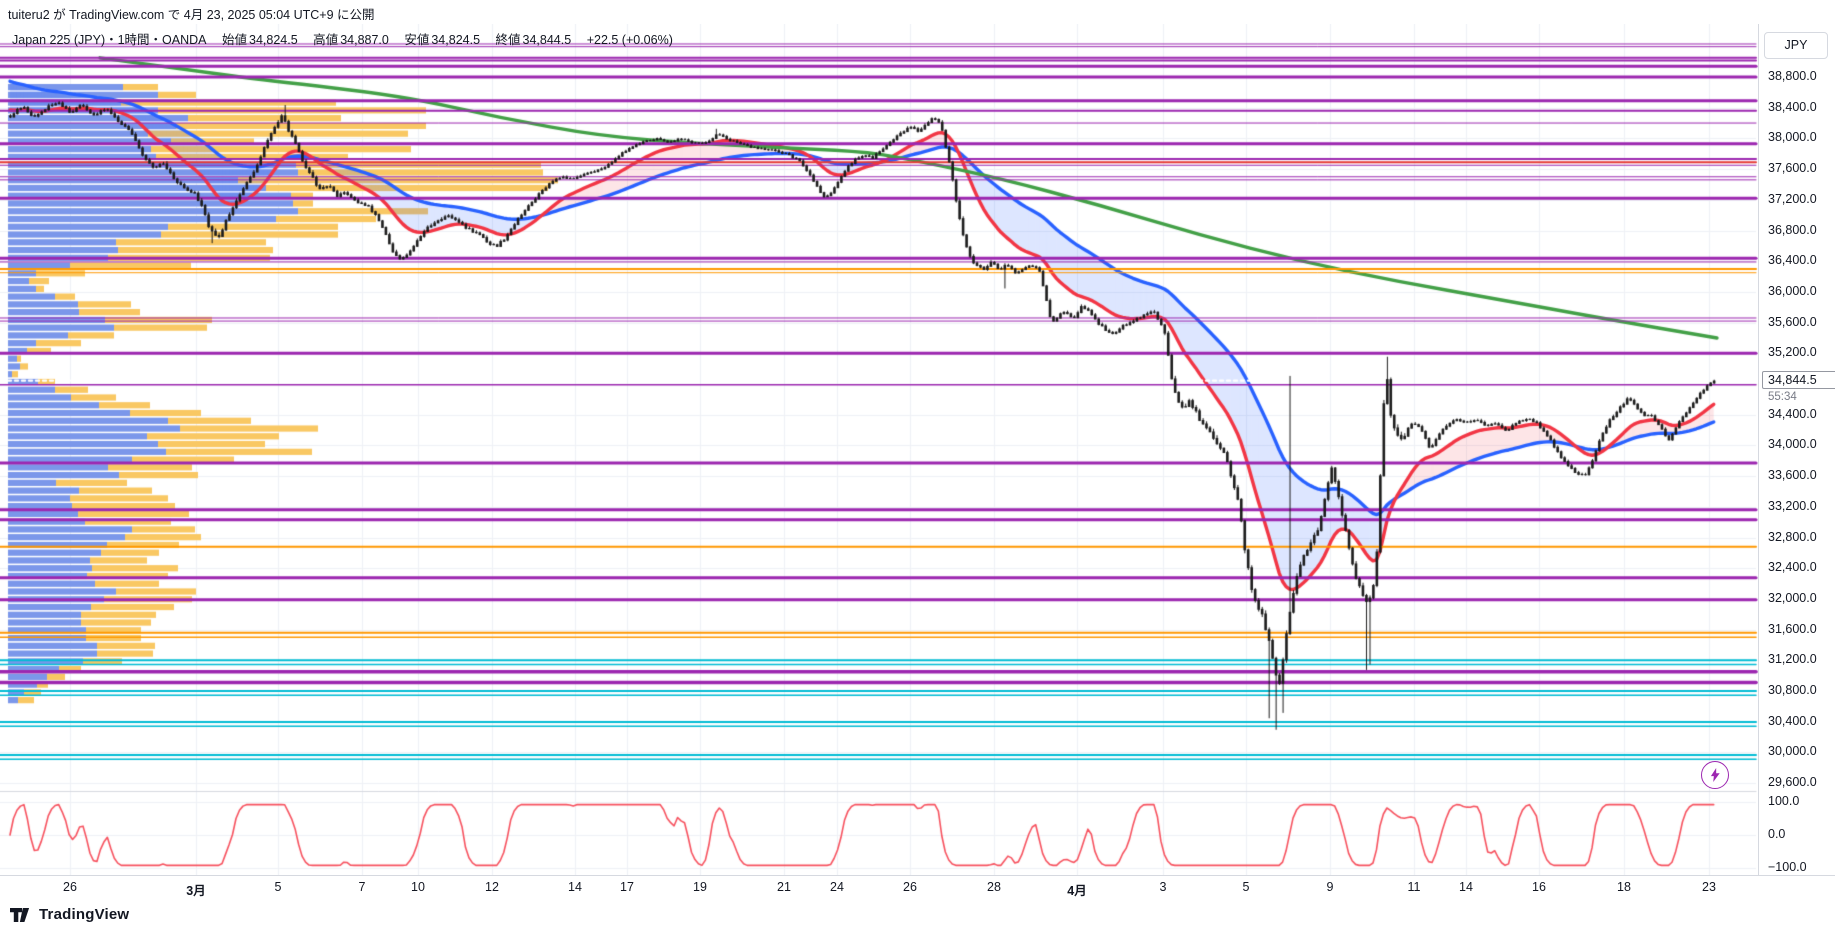 Image resolution: width=1835 pixels, height=939 pixels. What do you see at coordinates (21, 914) in the screenshot?
I see `tradingview-logo-icon` at bounding box center [21, 914].